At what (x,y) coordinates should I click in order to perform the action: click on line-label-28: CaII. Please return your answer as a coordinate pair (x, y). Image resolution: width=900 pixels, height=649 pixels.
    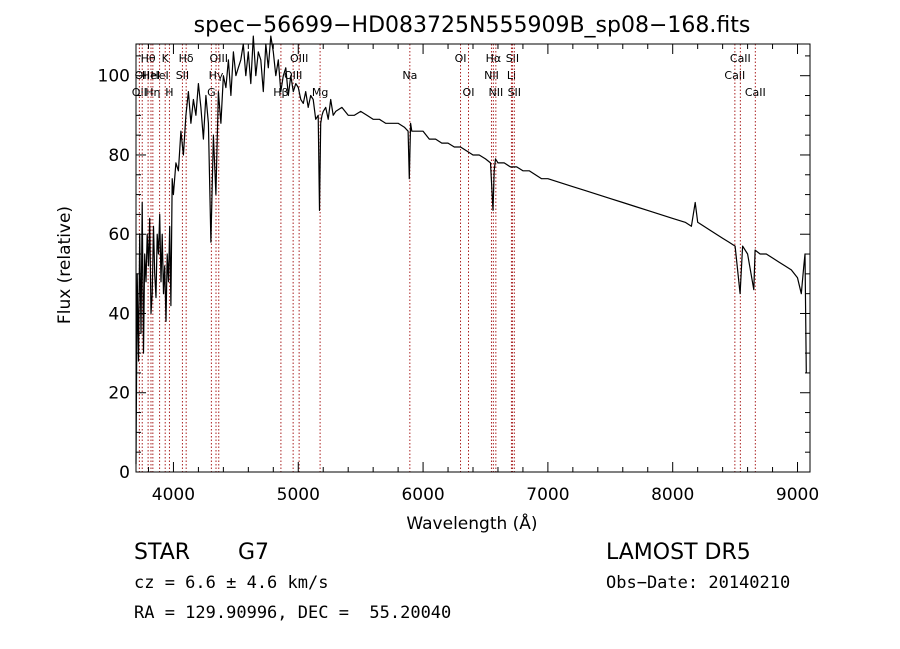
    Looking at the image, I should click on (755, 92).